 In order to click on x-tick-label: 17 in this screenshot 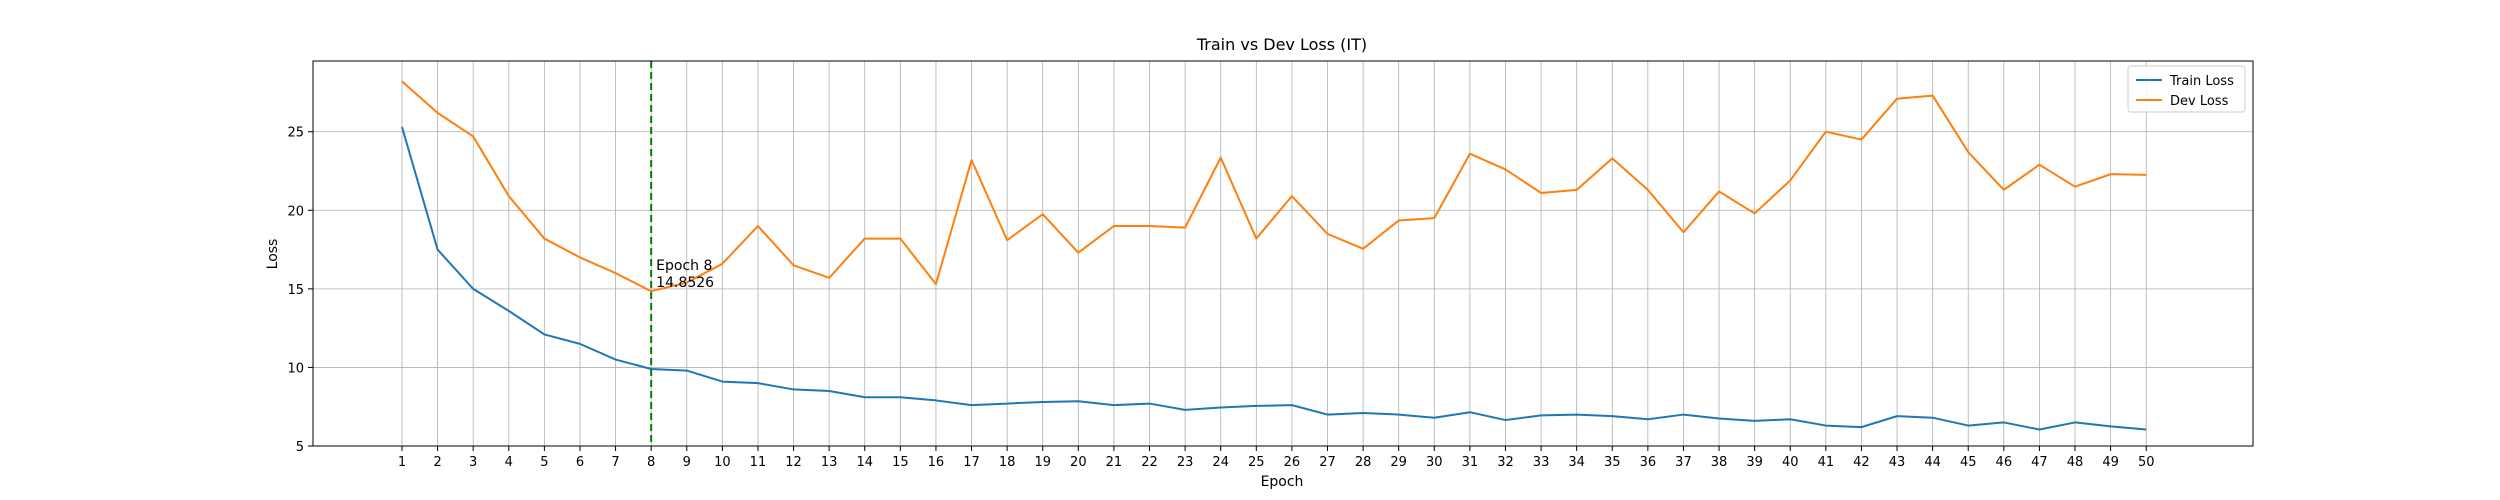, I will do `click(971, 462)`.